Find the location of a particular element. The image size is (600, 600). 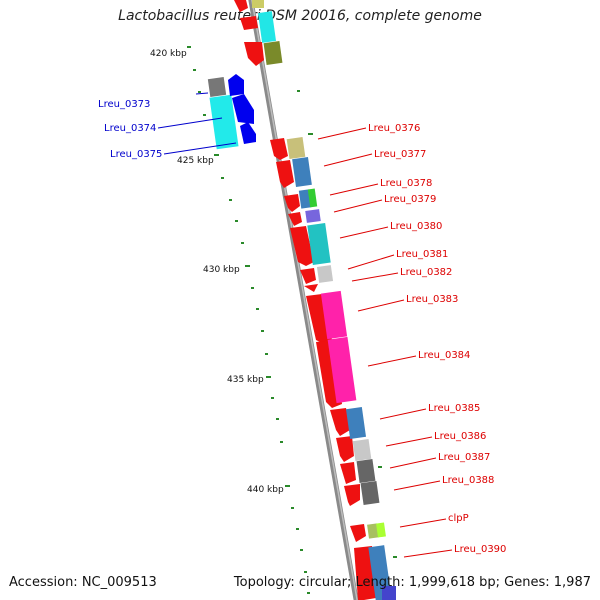

gene-label-Lreu_0387: Lreu_0387 is located at coordinates (464, 457).